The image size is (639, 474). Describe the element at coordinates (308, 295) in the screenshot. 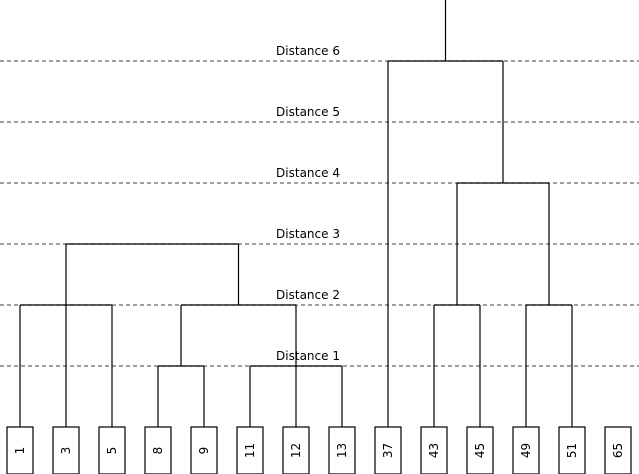

I see `distance-label-2: Distance 2` at that location.